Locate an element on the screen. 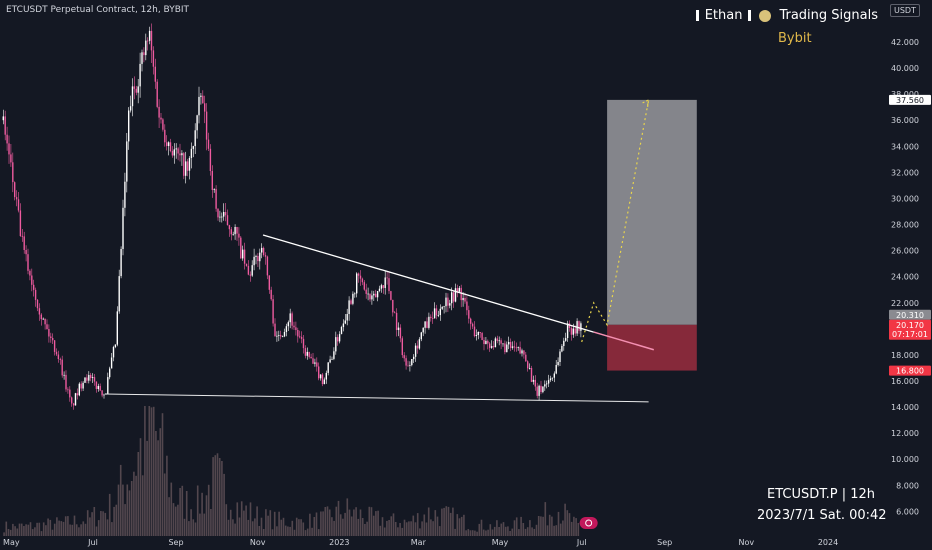 This screenshot has height=550, width=932. currency-unit-badge: USDT is located at coordinates (905, 10).